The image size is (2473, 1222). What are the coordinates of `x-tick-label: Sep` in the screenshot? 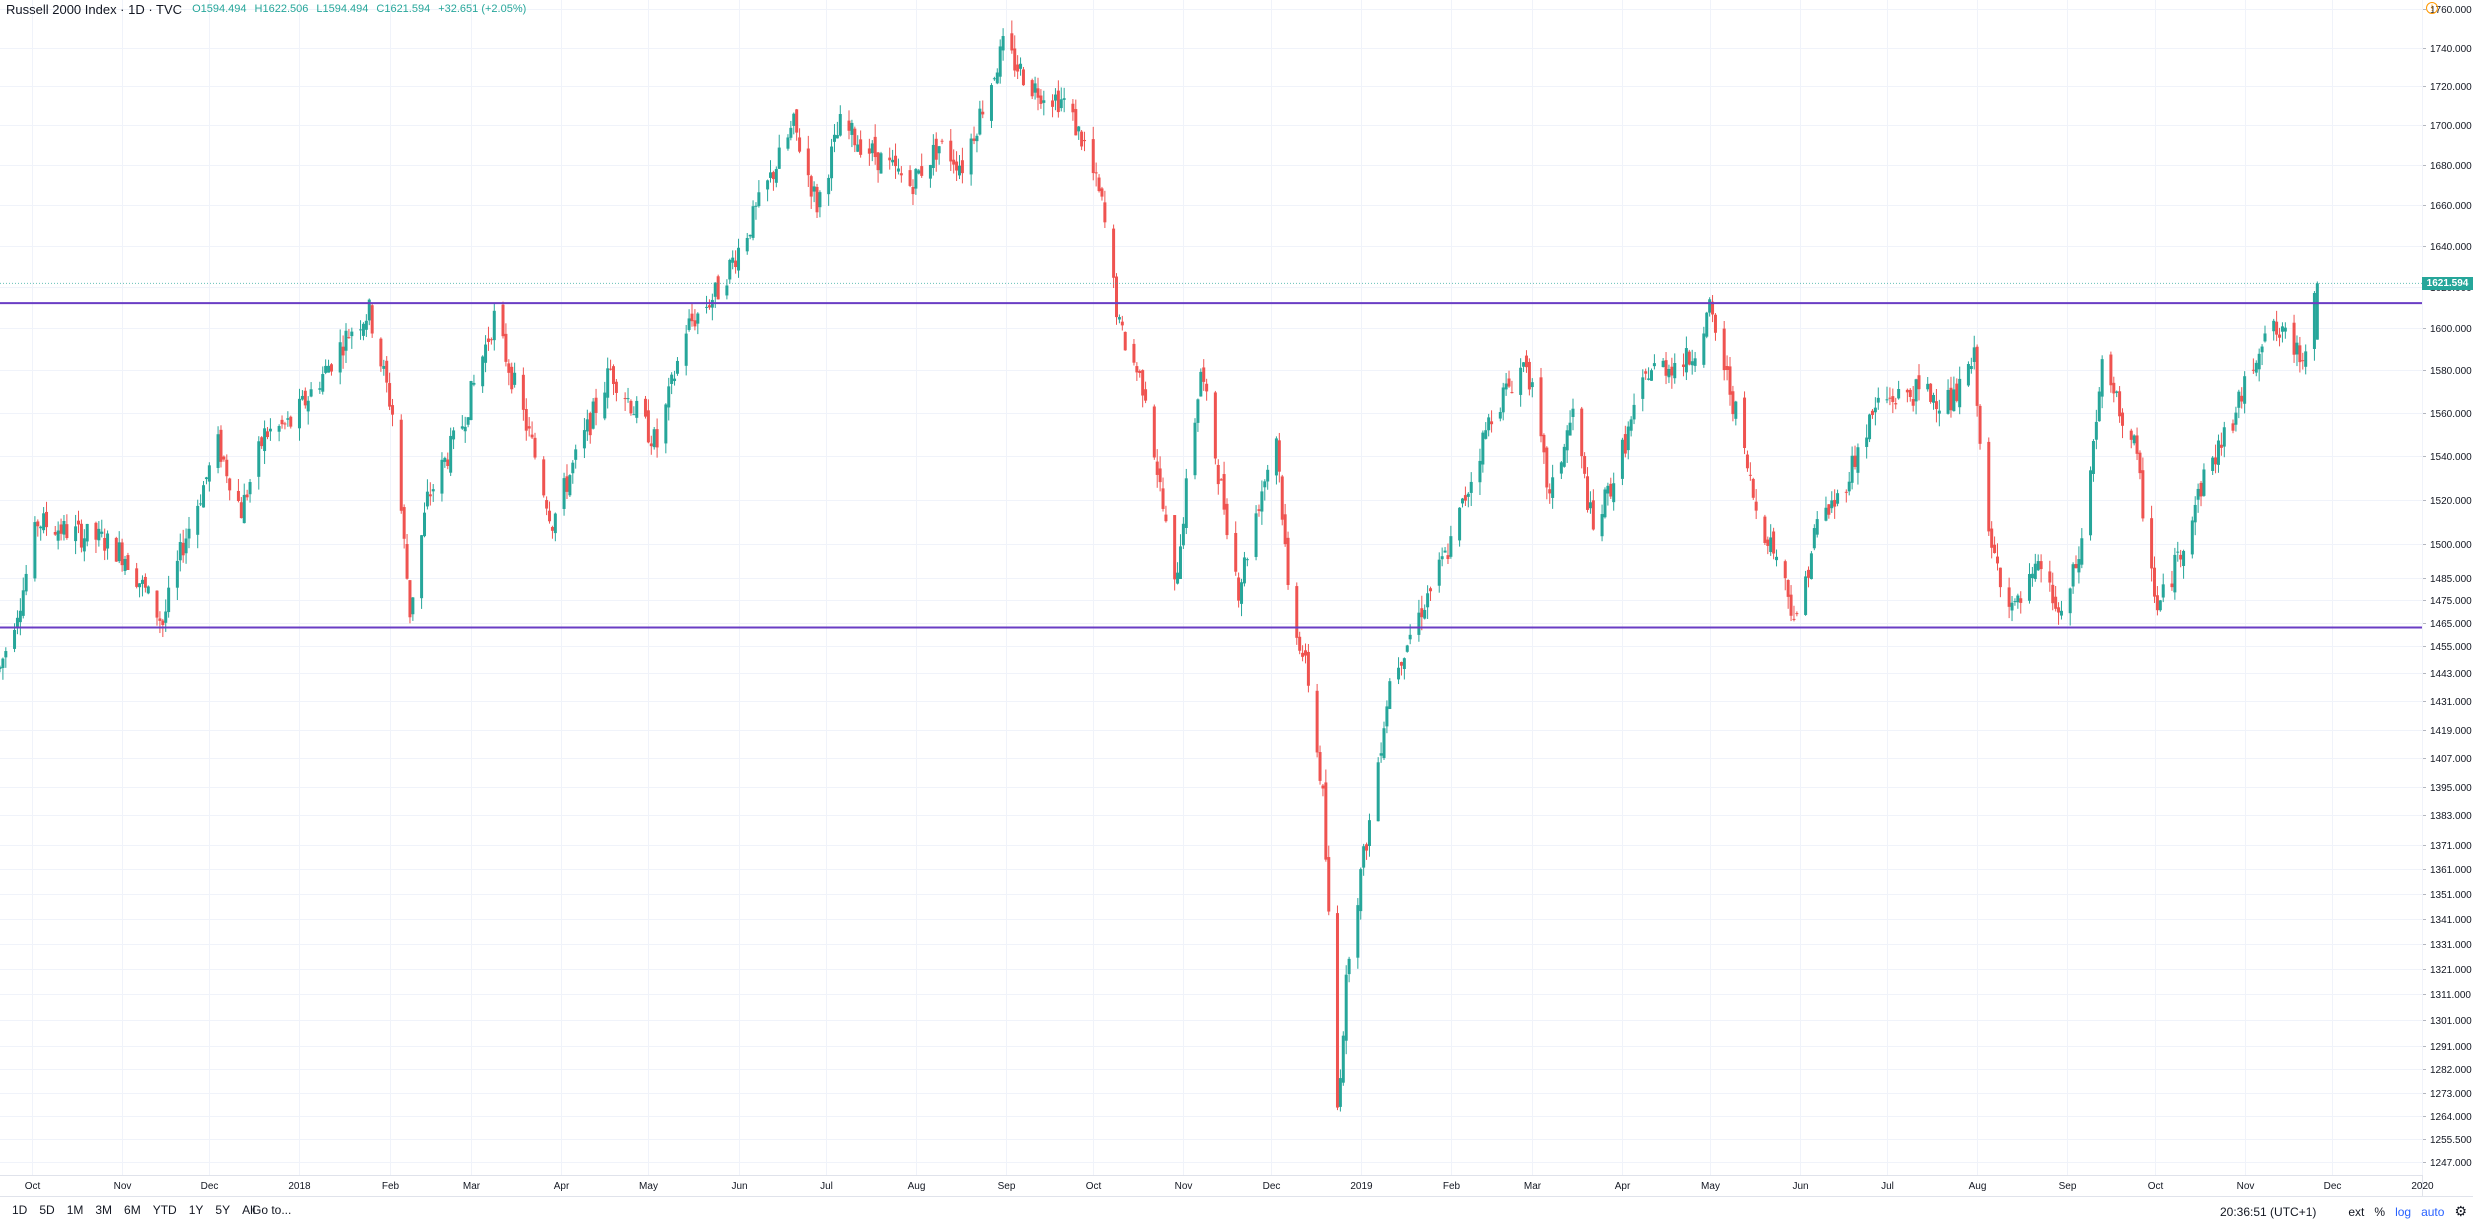 It's located at (2068, 1186).